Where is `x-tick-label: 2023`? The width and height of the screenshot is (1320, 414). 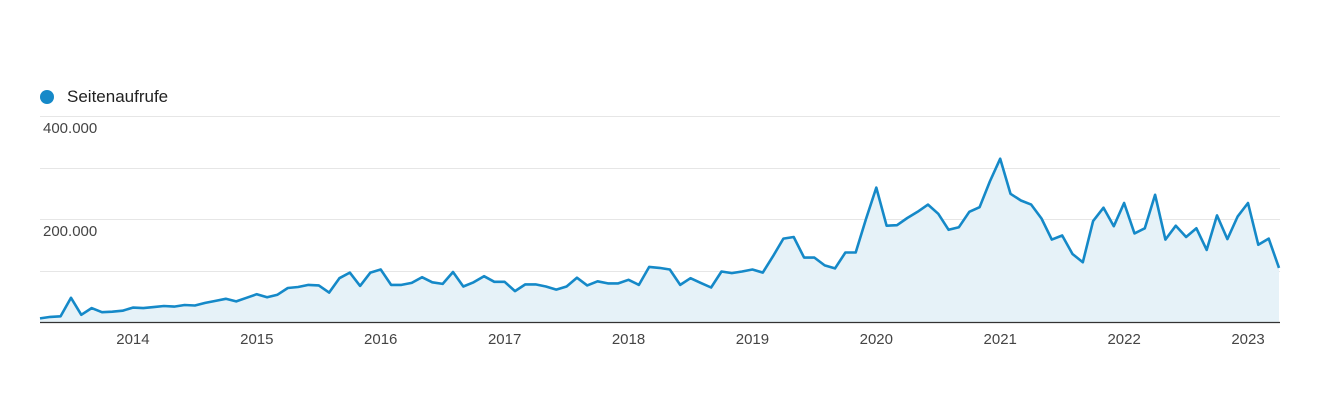 x-tick-label: 2023 is located at coordinates (1247, 339).